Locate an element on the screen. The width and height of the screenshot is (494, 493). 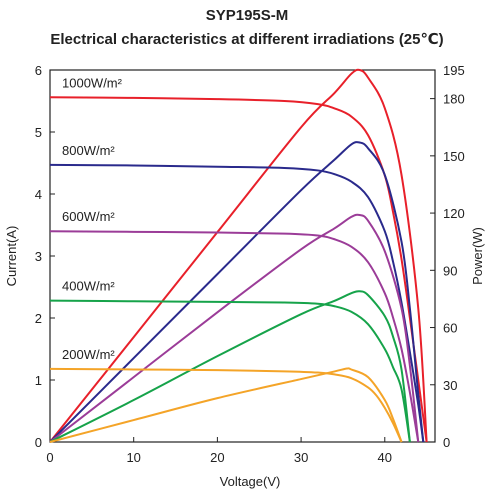
x-tick-label: 0 is located at coordinates (49, 457).